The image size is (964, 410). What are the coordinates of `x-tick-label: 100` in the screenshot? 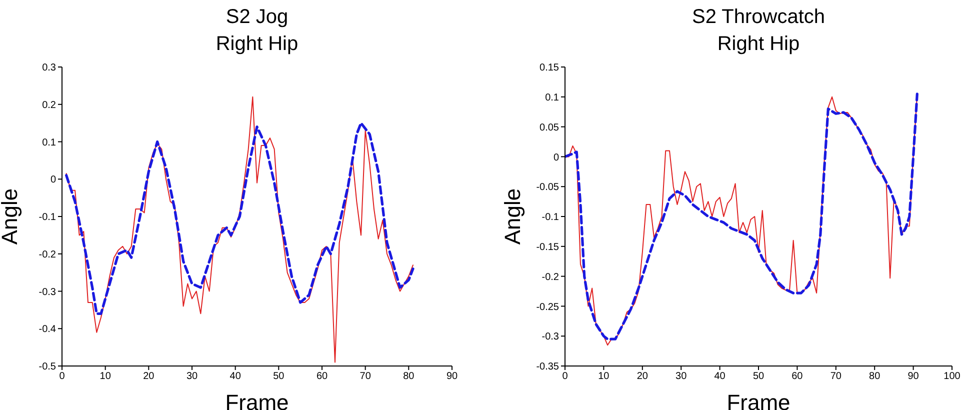 It's located at (952, 376).